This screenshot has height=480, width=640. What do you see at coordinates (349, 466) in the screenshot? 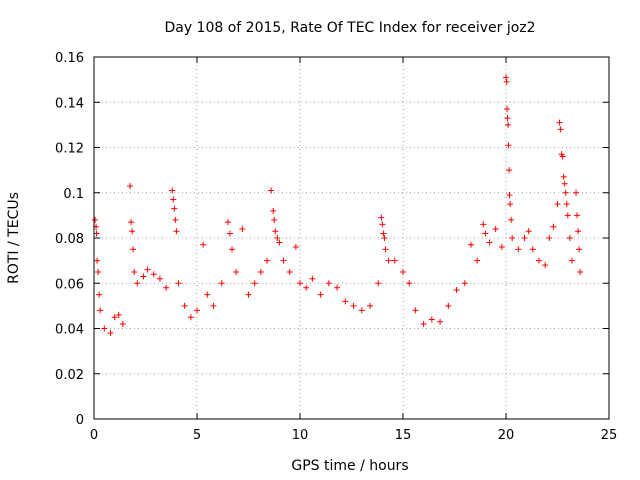
I see `x-axis-label: GPS time / hours` at bounding box center [349, 466].